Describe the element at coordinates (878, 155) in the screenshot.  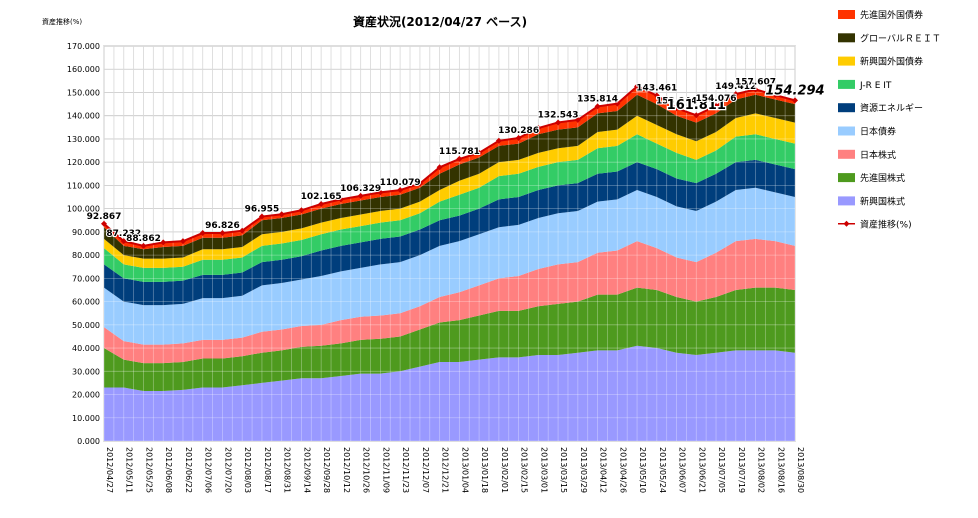
I see `legend-label: 日本株式` at that location.